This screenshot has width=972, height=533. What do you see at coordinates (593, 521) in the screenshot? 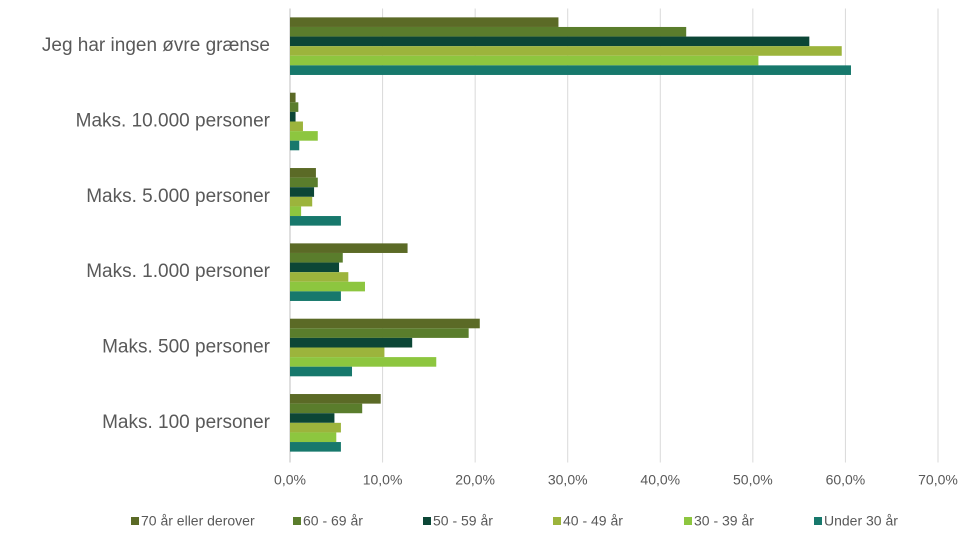
I see `legend-label: 40 - 49 år` at bounding box center [593, 521].